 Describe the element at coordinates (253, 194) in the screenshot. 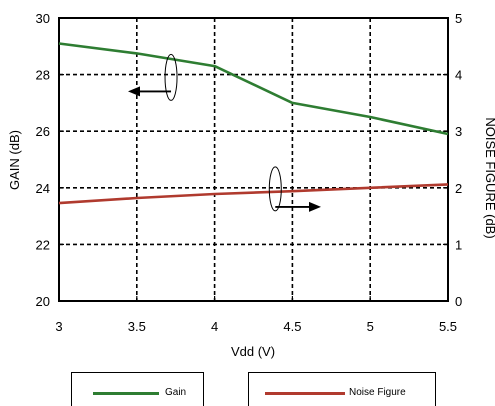

I see `series-line-noise-figure` at that location.